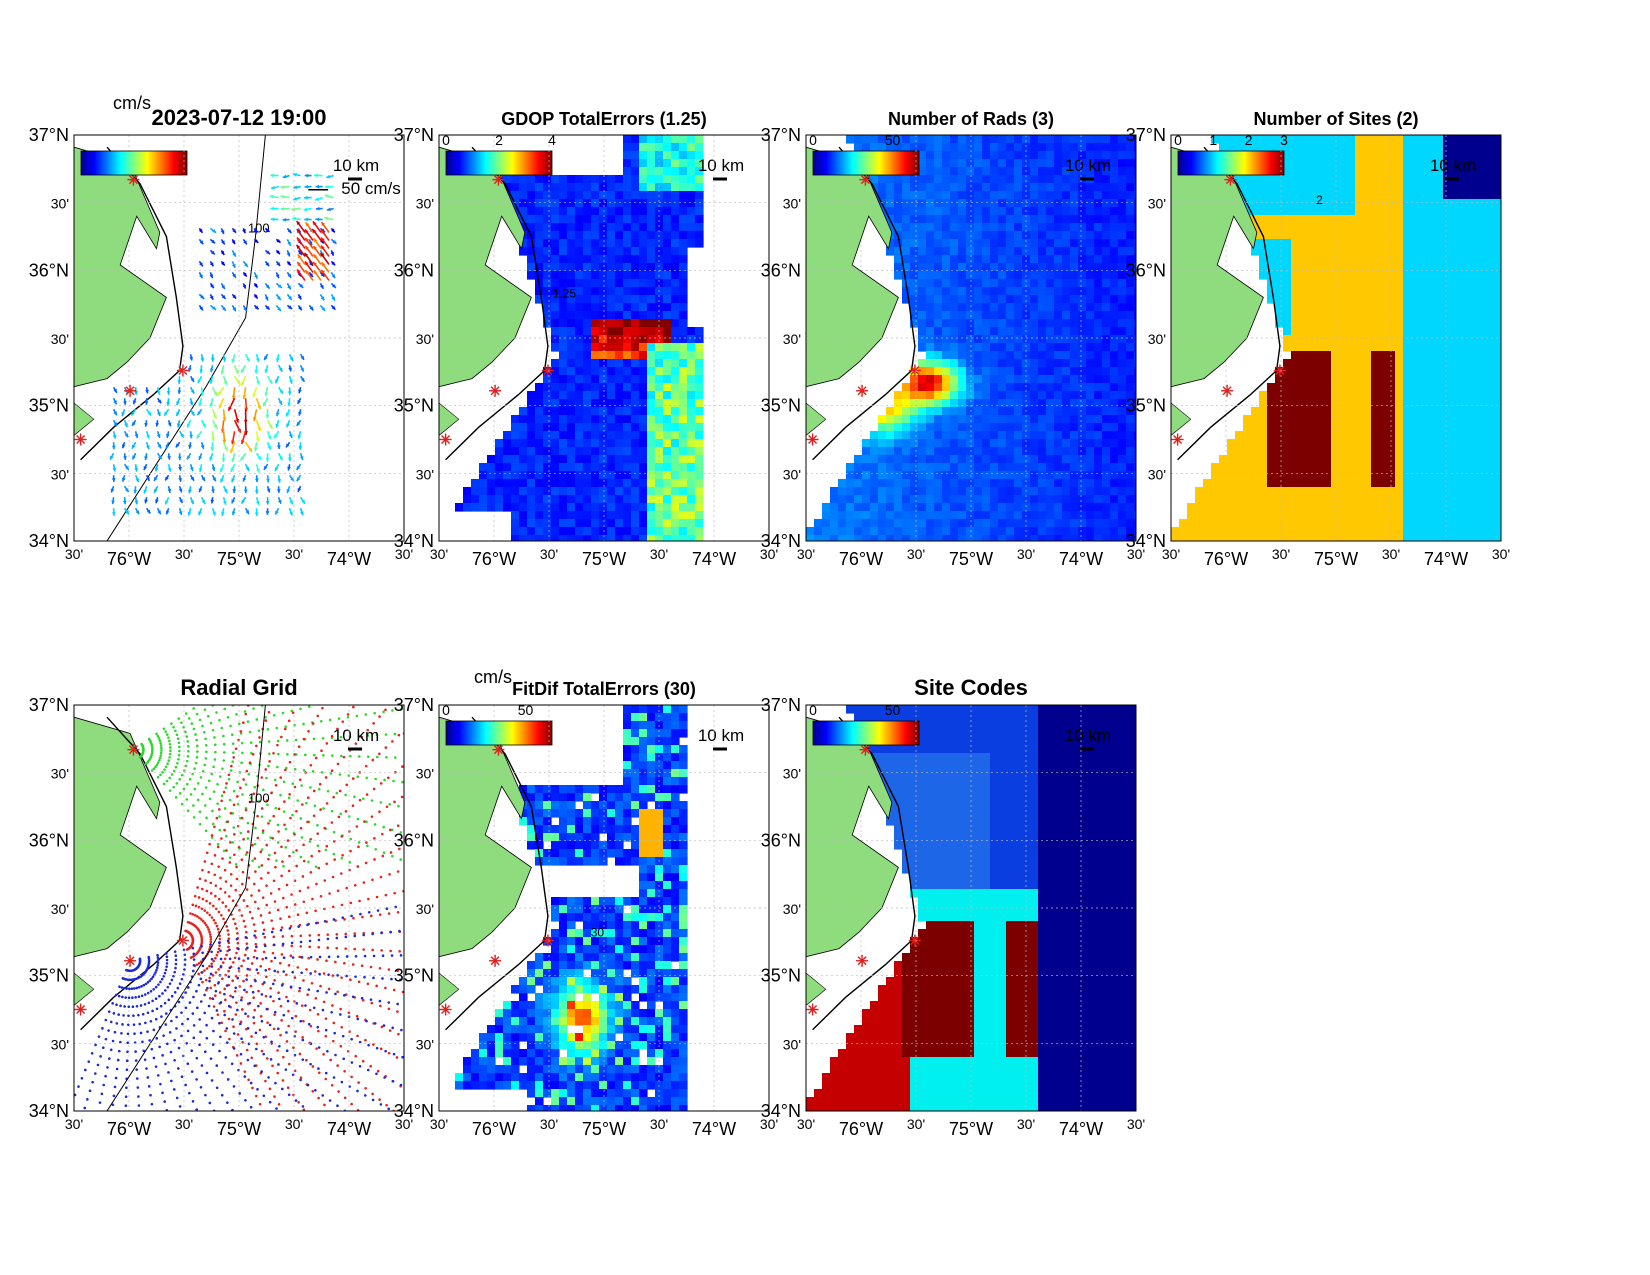 This screenshot has height=1275, width=1650. I want to click on panel-content: 100 10 km, so click(239, 908).